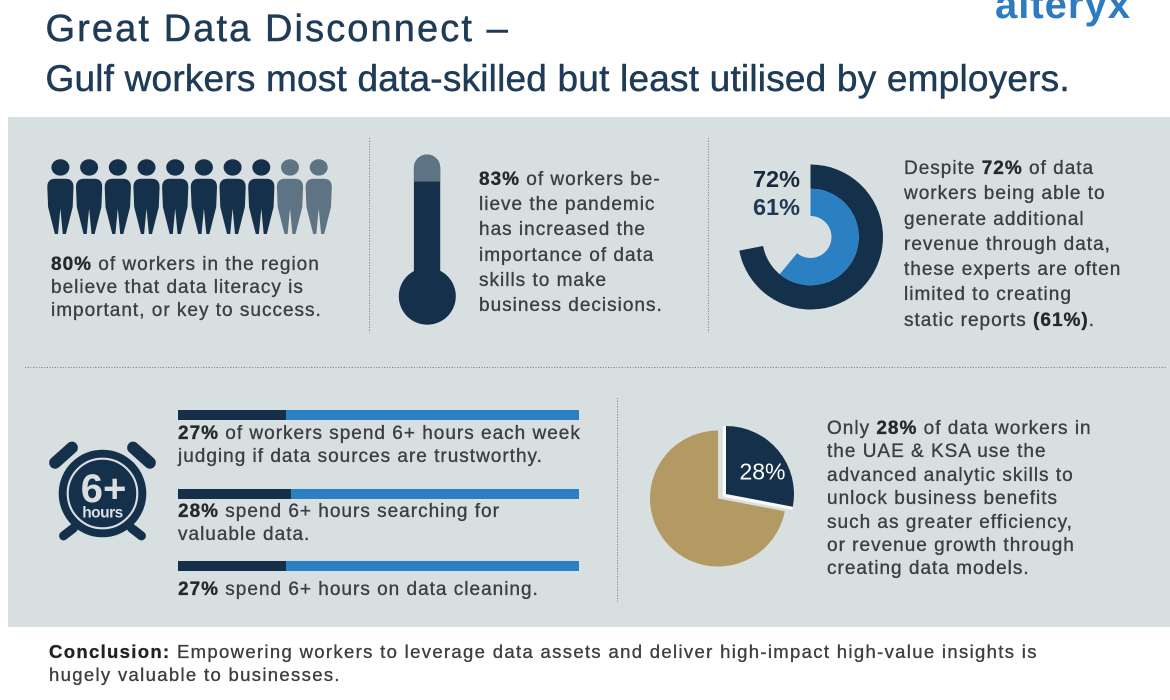 This screenshot has width=1170, height=700. What do you see at coordinates (102, 513) in the screenshot?
I see `svg-text: hours` at bounding box center [102, 513].